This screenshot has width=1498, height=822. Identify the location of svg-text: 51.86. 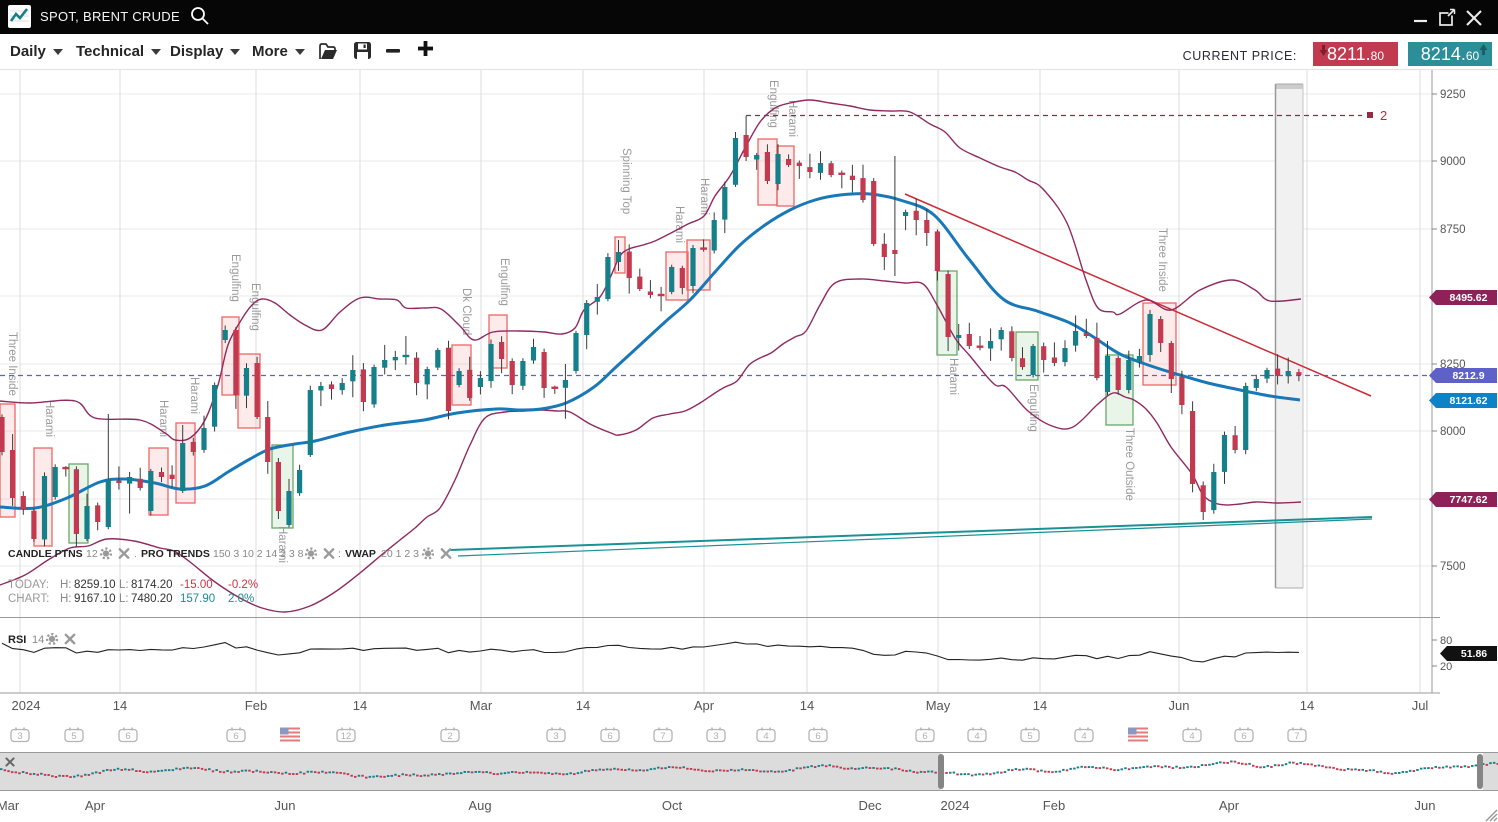
(1474, 654).